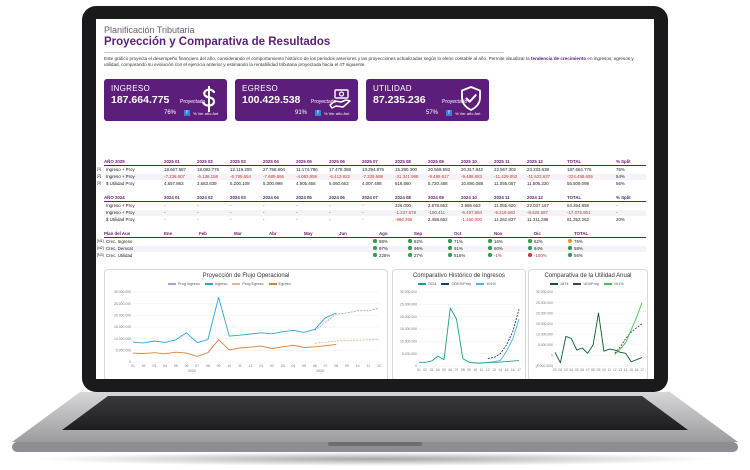 This screenshot has width=750, height=470. I want to click on table-cell: 22.567.302, so click(505, 169).